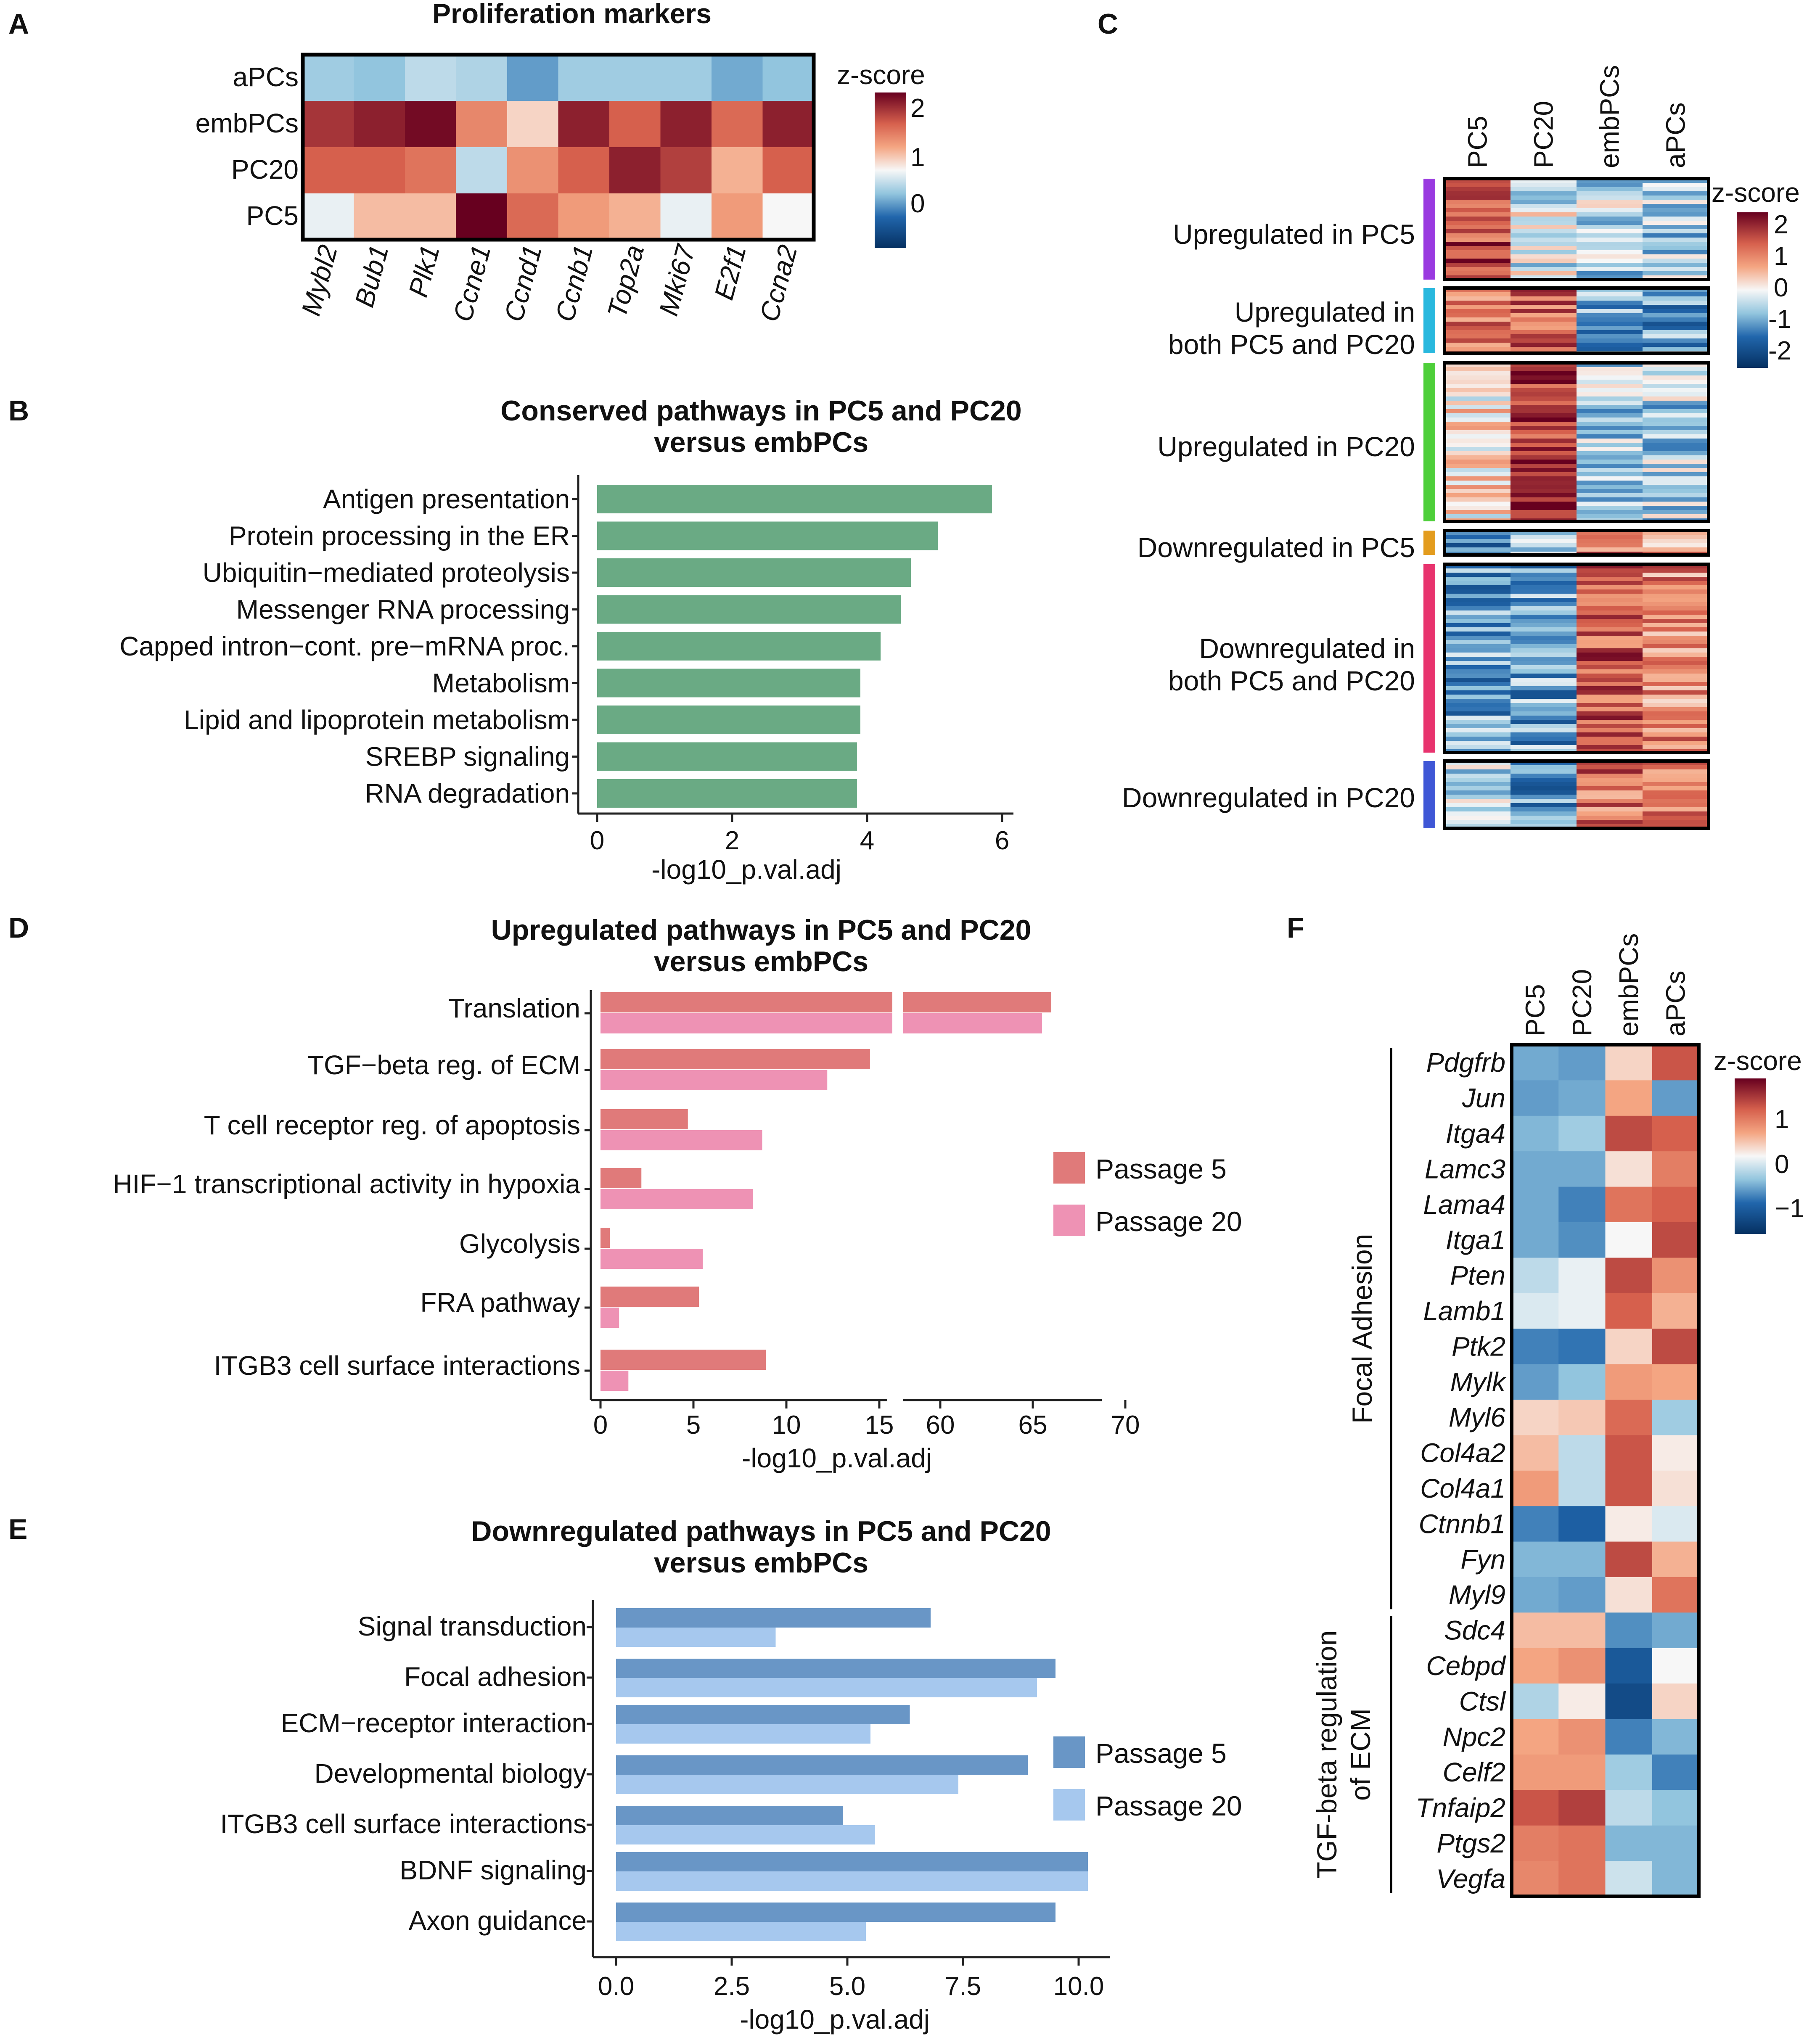  Describe the element at coordinates (443, 1065) in the screenshot. I see `category-label: TGF−beta reg. of ECM` at that location.